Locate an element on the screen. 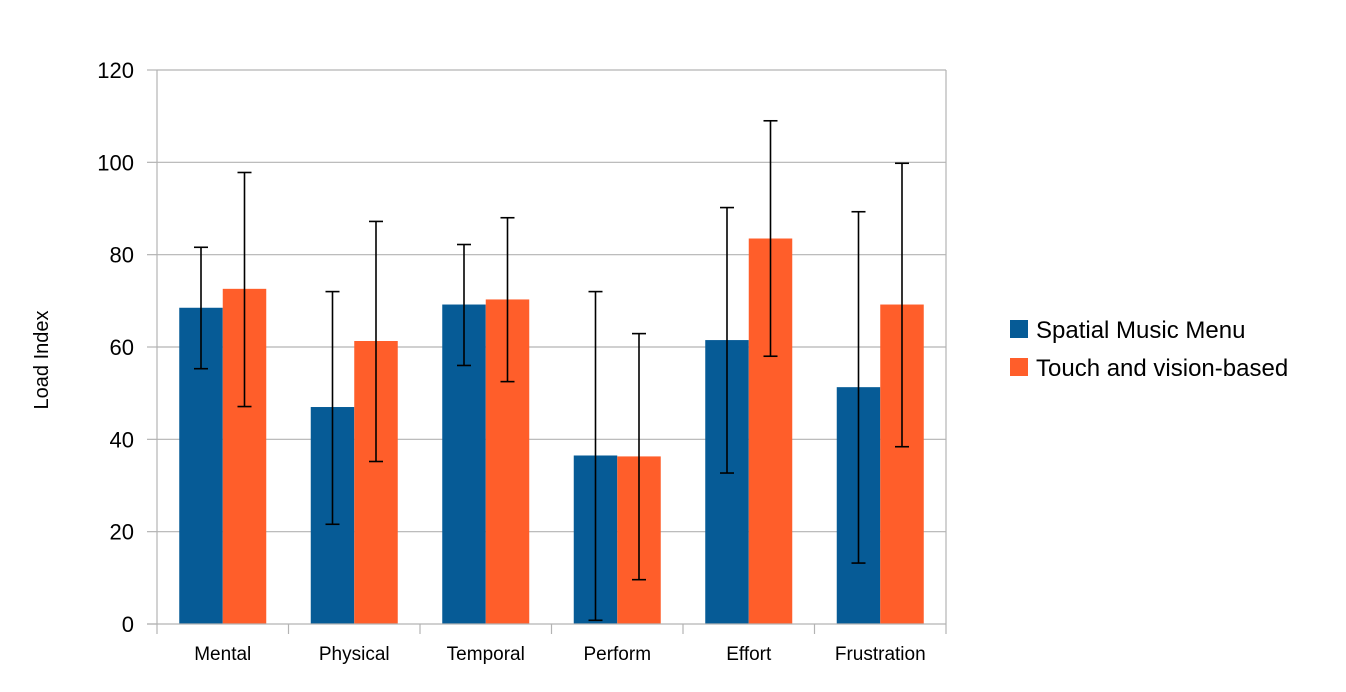 The height and width of the screenshot is (692, 1346). y-tick-label-100: 100 is located at coordinates (115, 162).